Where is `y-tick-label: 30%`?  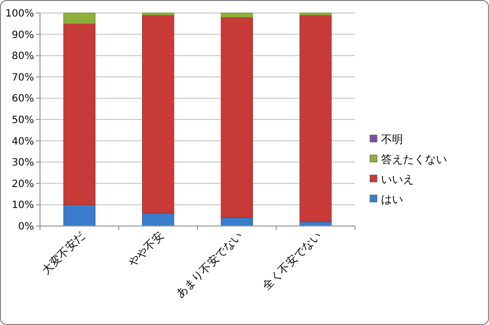
y-tick-label: 30% is located at coordinates (23, 163).